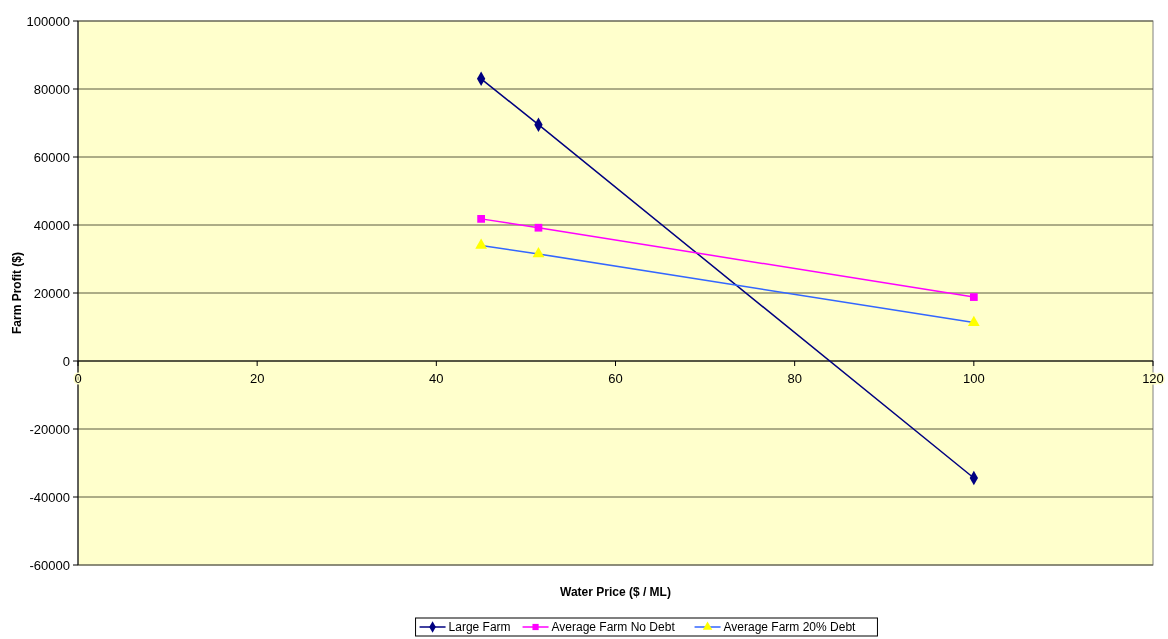 The image size is (1168, 639). What do you see at coordinates (51, 225) in the screenshot?
I see `y-tick-label: 40000` at bounding box center [51, 225].